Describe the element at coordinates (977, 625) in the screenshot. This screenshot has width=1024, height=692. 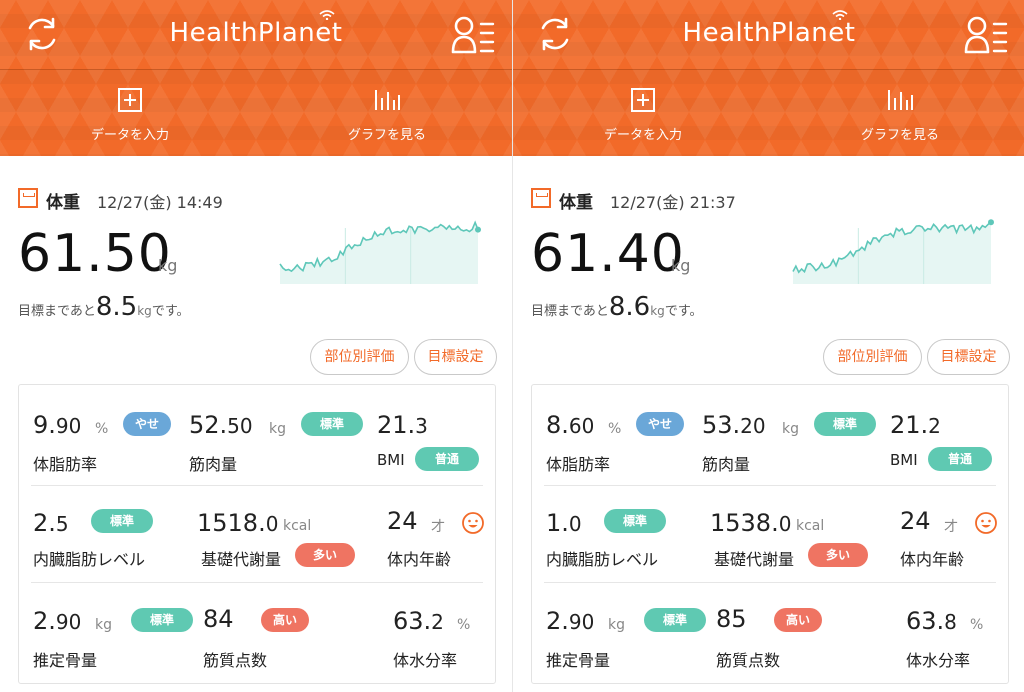
I see `water-unit: %` at that location.